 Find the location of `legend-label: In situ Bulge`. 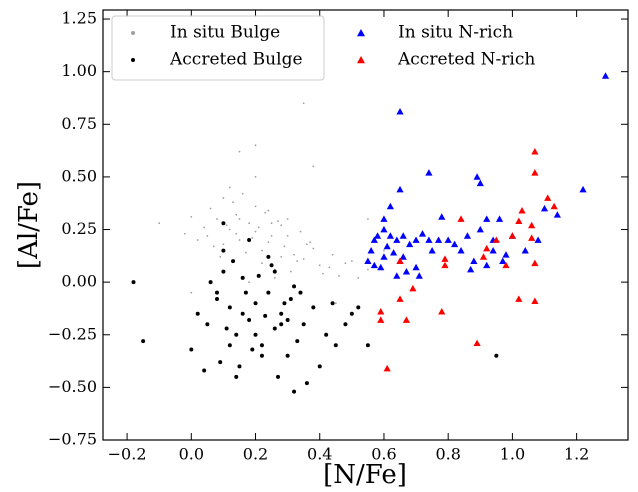

legend-label: In situ Bulge is located at coordinates (225, 33).